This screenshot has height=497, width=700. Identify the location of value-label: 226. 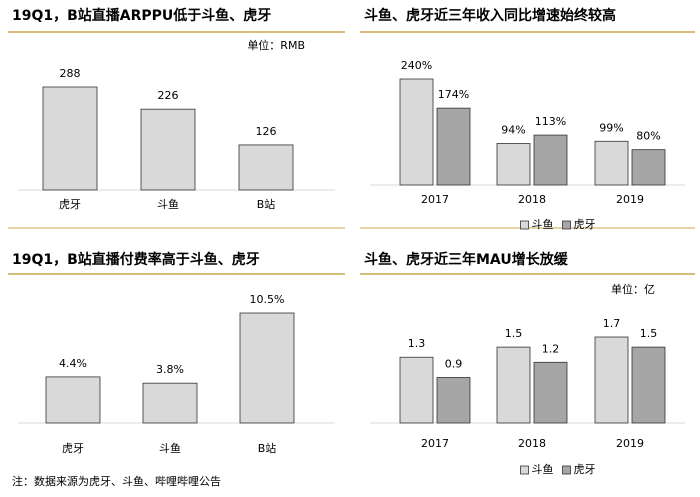
(168, 95).